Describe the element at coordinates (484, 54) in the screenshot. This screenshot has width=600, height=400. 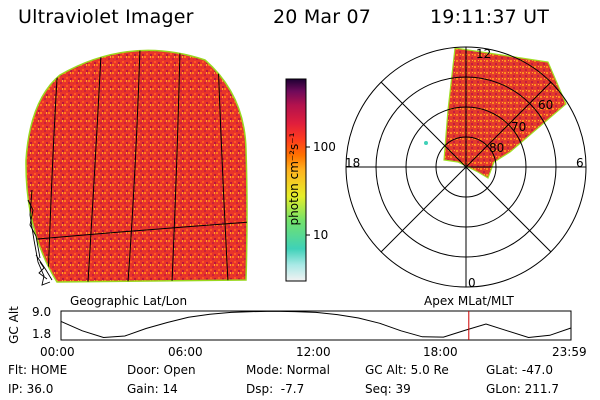
I see `polar-label-12: 12` at that location.